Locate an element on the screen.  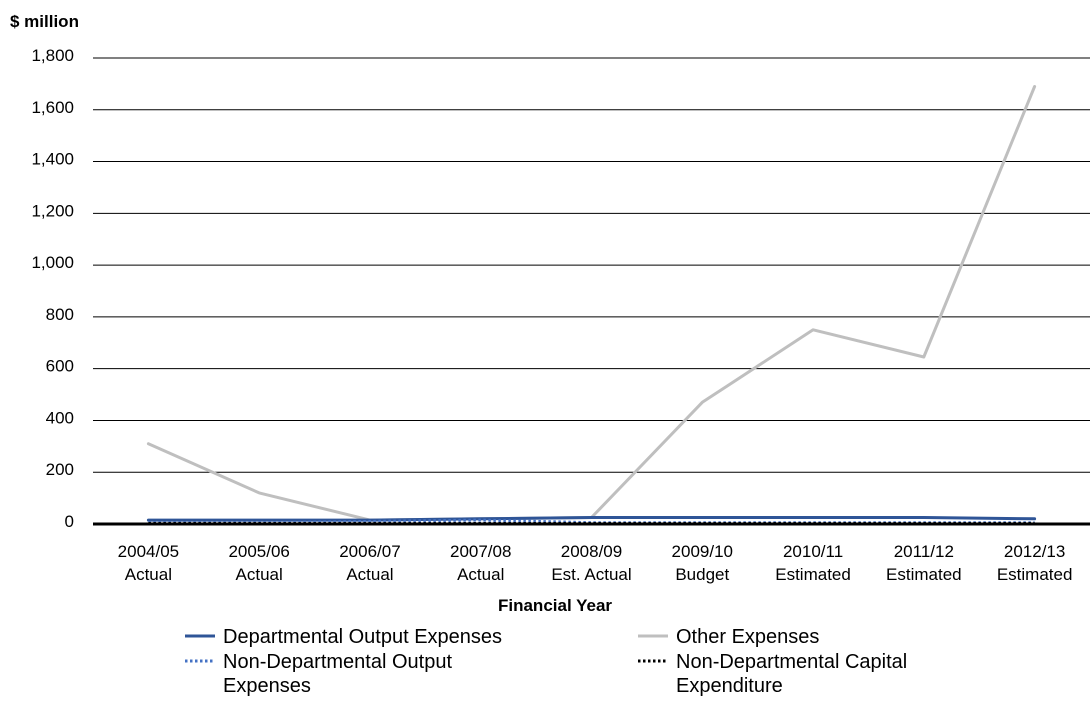
legend-item: Other Expenses is located at coordinates (728, 637).